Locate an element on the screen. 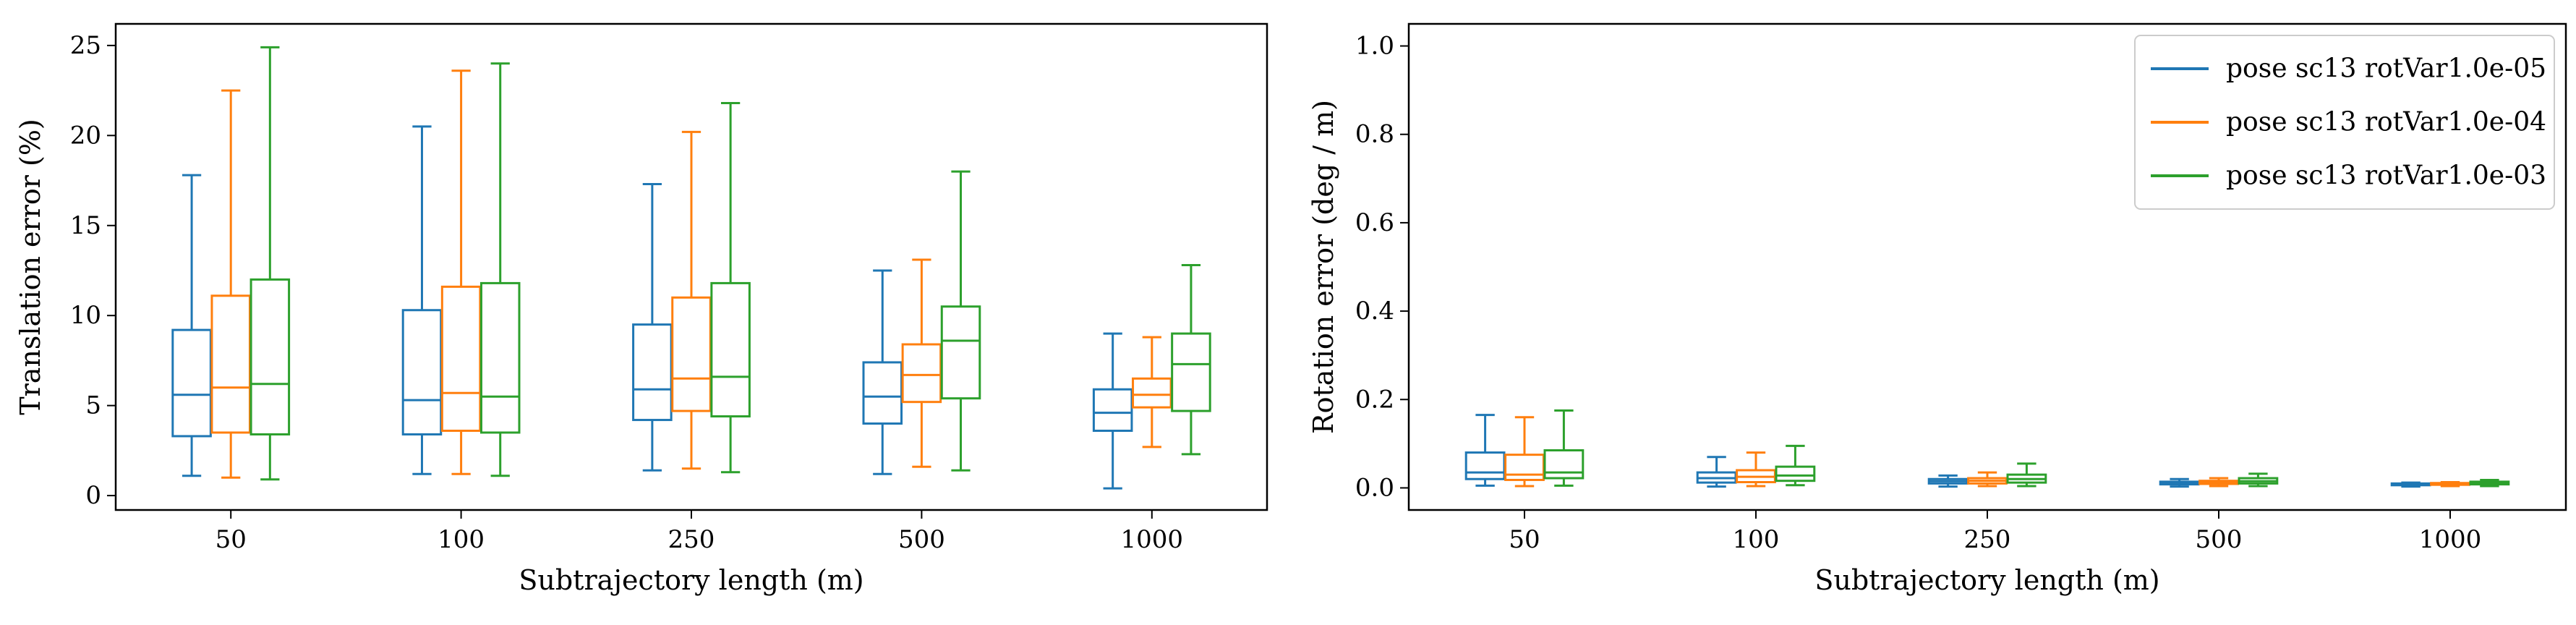  chart1-ytick-label: 25 is located at coordinates (86, 45).